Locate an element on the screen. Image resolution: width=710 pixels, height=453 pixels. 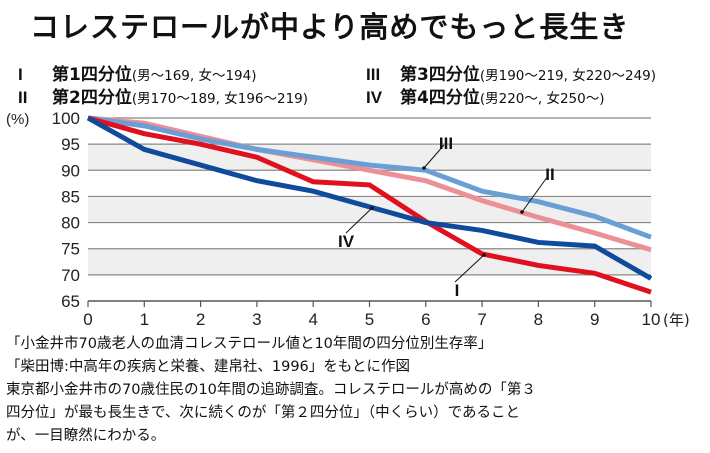
legend-item-4: IV 第4四分位(男220〜, 女250〜) is located at coordinates (485, 95).